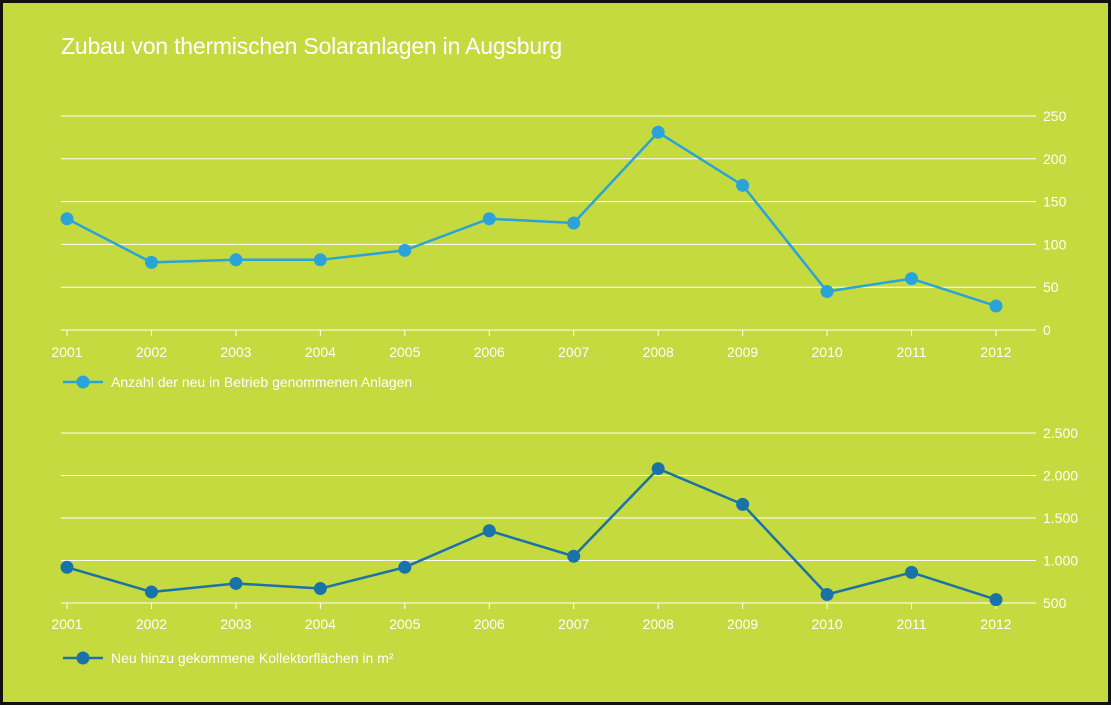 The image size is (1111, 708). I want to click on y-tick-label: 500, so click(1055, 603).